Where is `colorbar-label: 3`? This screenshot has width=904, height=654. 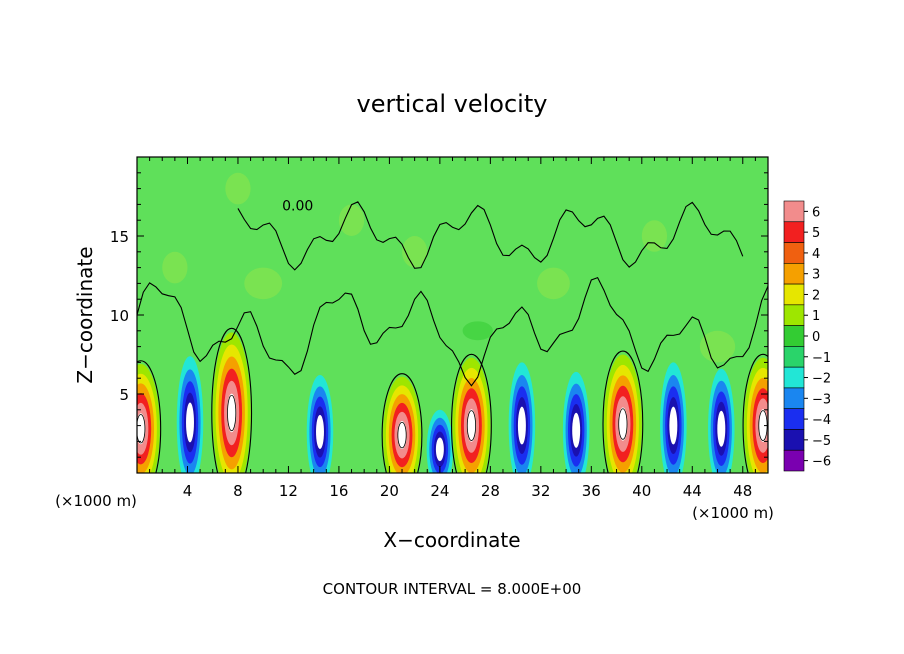 colorbar-label: 3 is located at coordinates (816, 275).